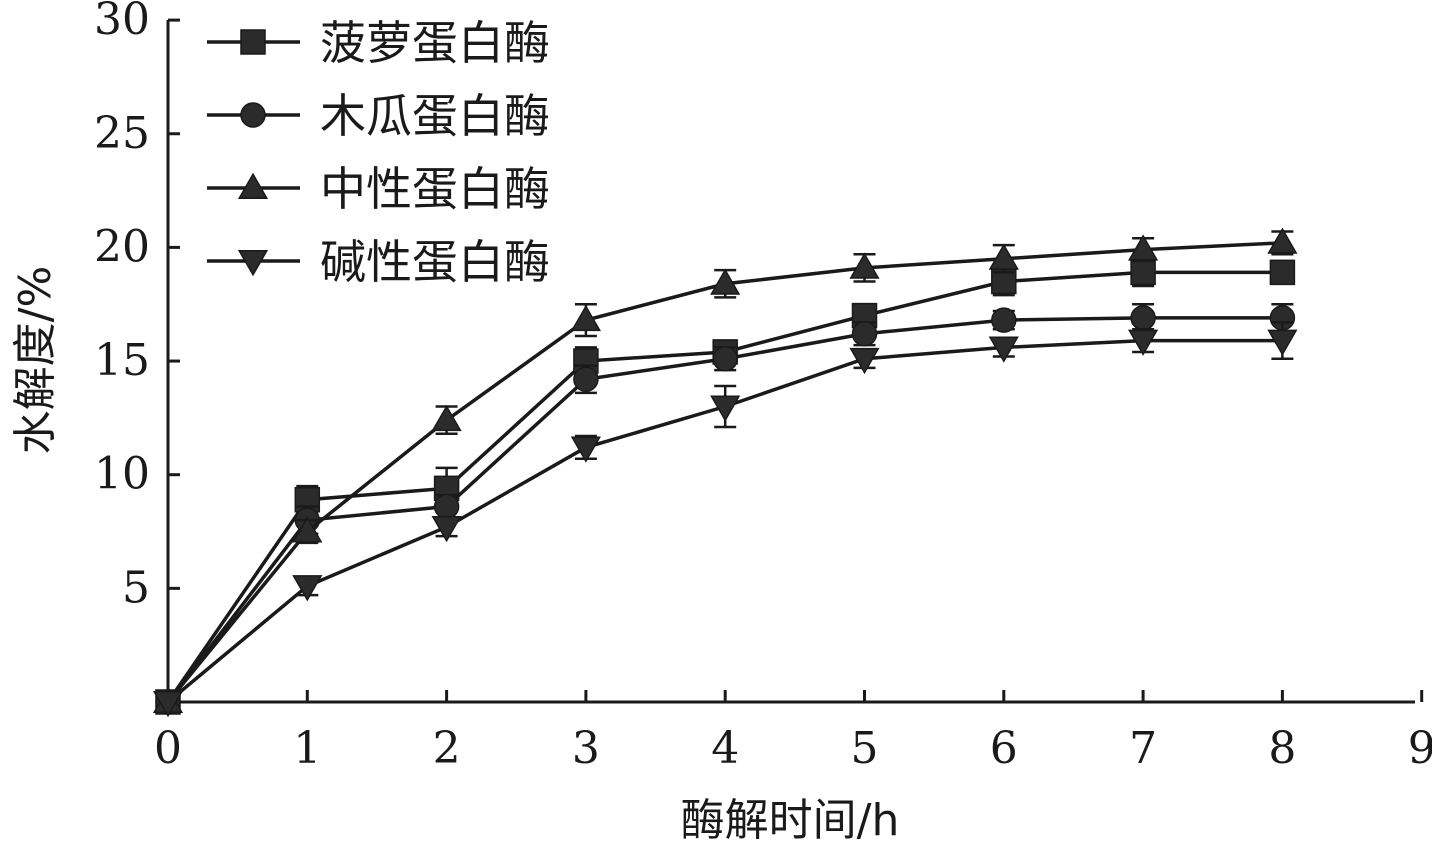  I want to click on legend-entry: 碱性蛋白酶, so click(378, 262).